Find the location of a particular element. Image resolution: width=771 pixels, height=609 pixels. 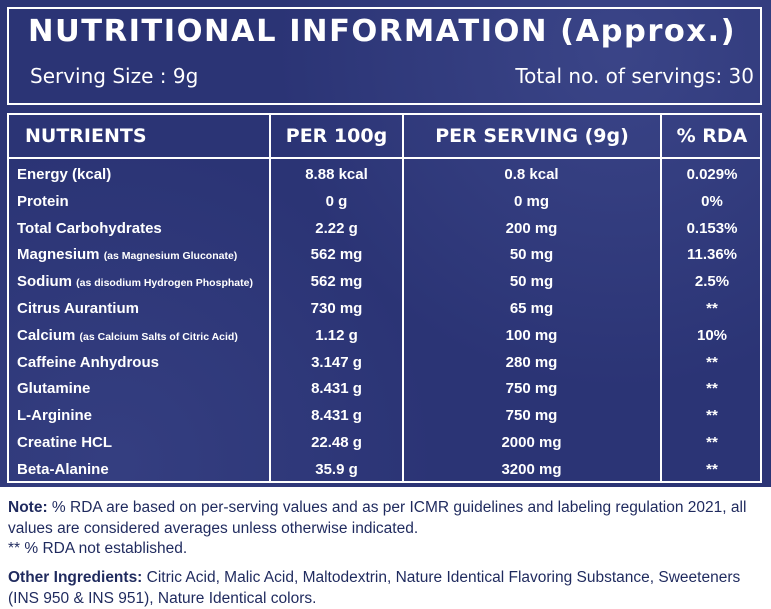

nutrient-name: Caffeine Anhydrous is located at coordinates (88, 362).